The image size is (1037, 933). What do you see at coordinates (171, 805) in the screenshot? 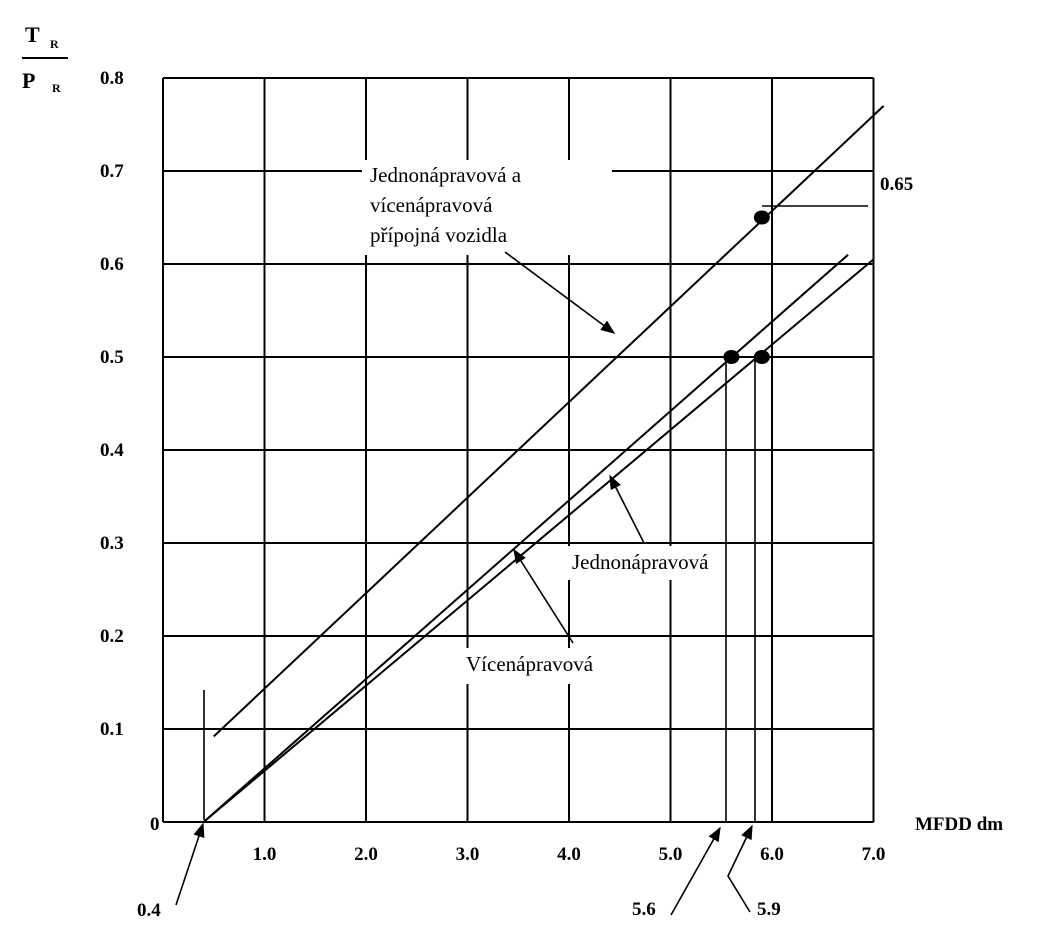
I see `annotation-x-04: 0.4` at bounding box center [171, 805].